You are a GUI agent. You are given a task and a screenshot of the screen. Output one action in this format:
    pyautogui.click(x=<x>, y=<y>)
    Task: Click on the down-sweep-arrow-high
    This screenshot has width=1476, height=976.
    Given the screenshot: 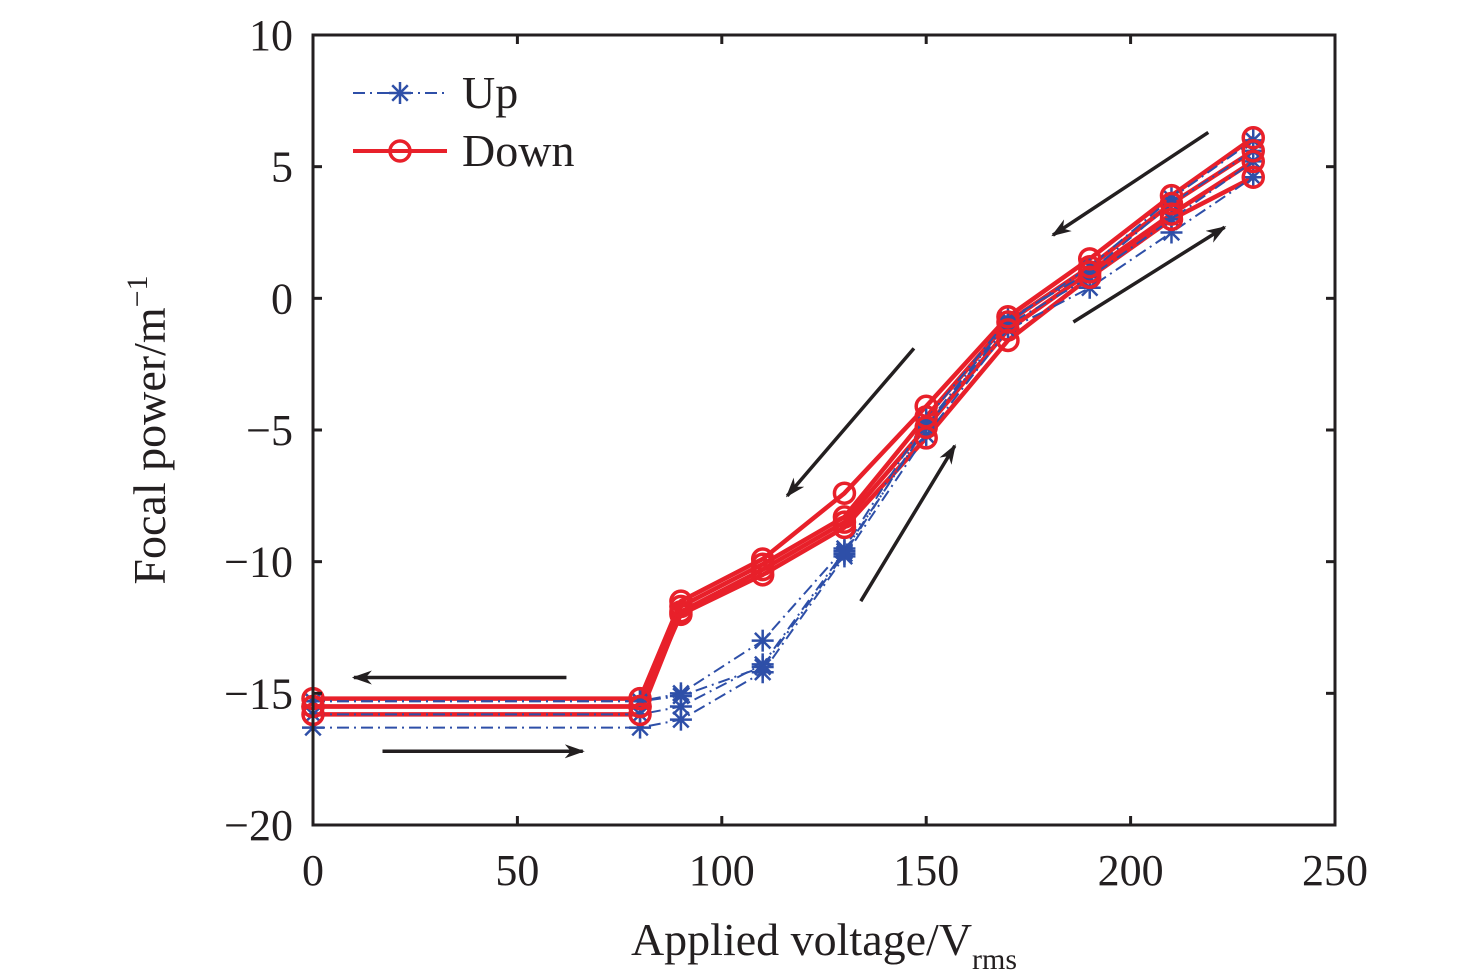 What is the action you would take?
    pyautogui.click(x=1130, y=183)
    